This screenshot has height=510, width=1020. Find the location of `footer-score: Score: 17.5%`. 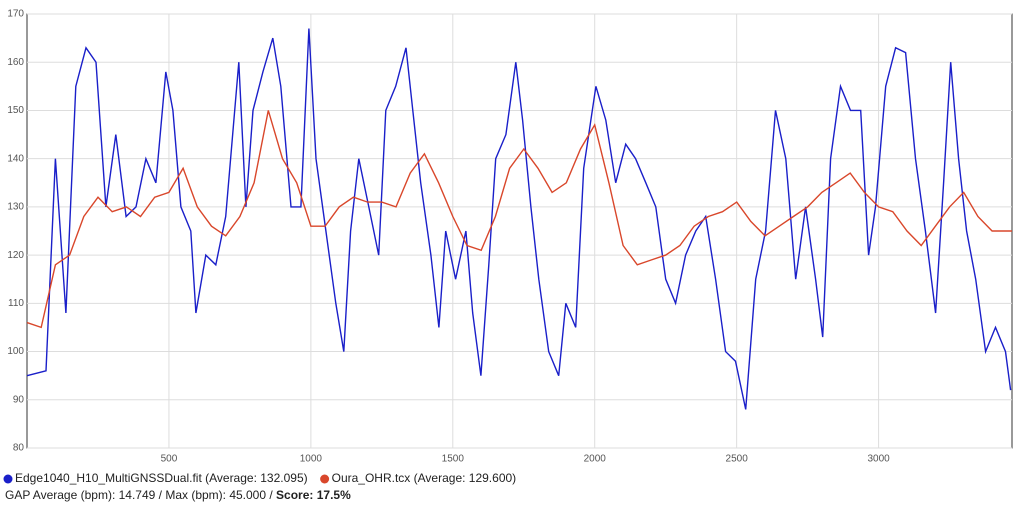

footer-score: Score: 17.5% is located at coordinates (313, 495).